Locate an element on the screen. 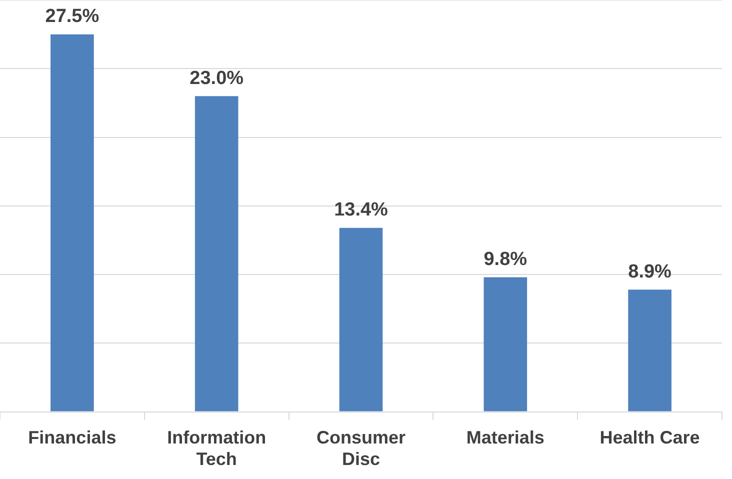 The image size is (732, 479). x-tick-label: Consumer Disc is located at coordinates (361, 449).